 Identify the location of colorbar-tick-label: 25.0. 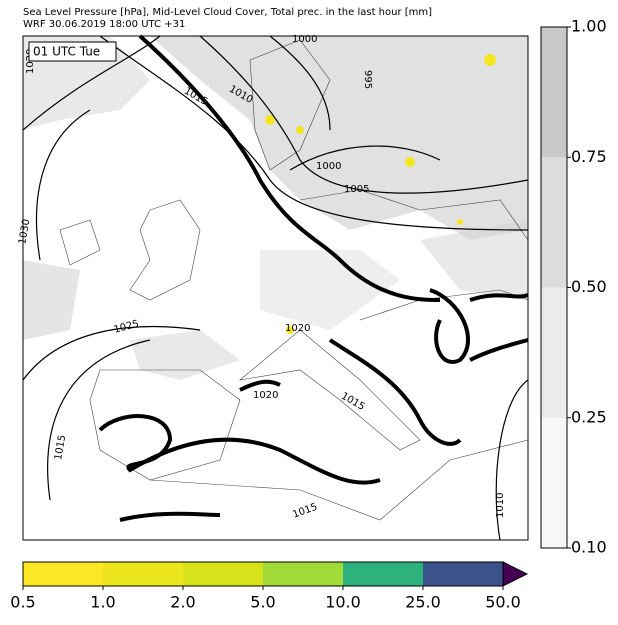
(423, 602).